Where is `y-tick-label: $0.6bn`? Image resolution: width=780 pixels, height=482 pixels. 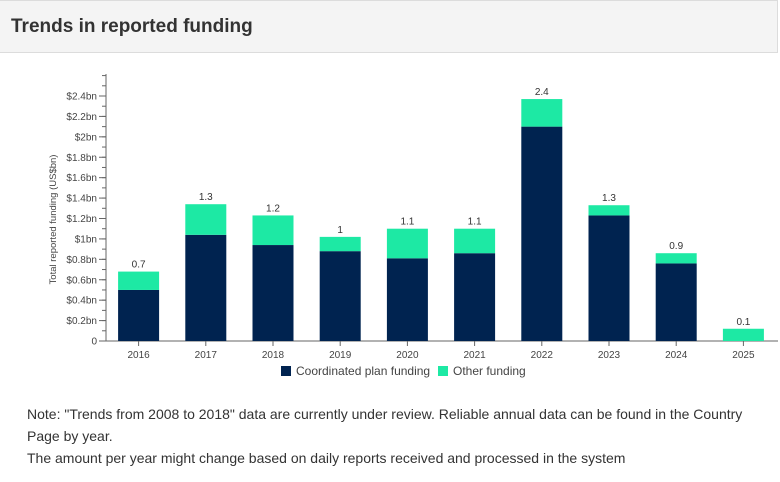
y-tick-label: $0.6bn is located at coordinates (81, 280).